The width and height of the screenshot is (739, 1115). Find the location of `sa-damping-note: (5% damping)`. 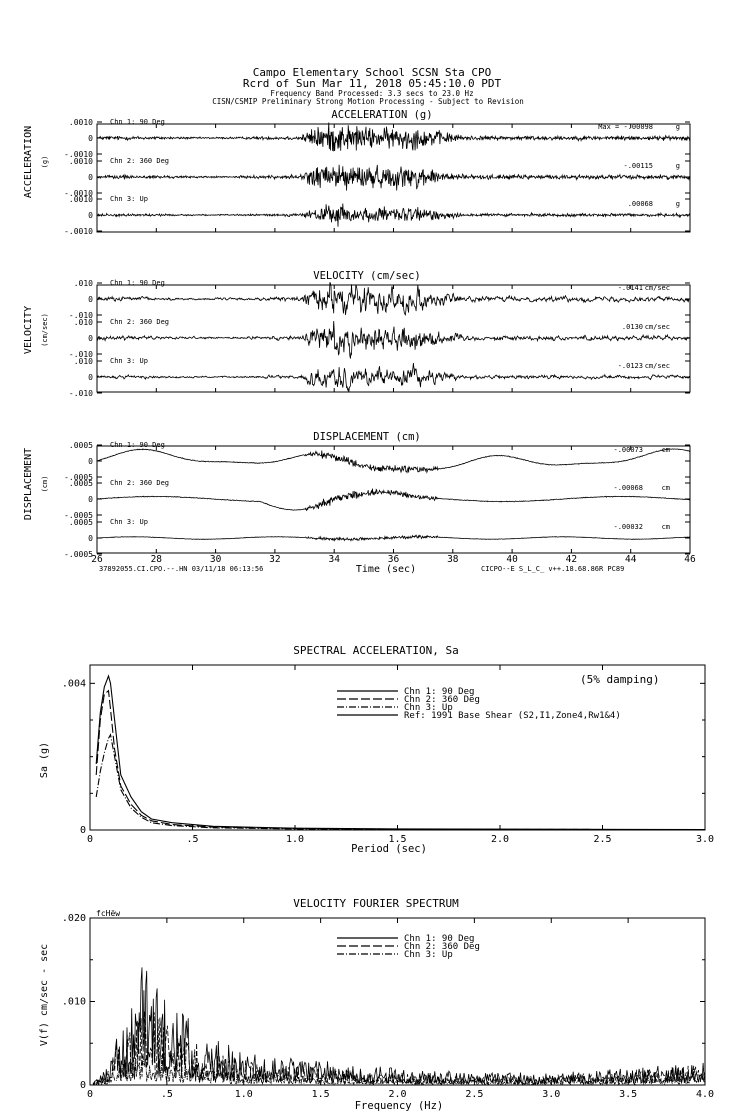

sa-damping-note: (5% damping) is located at coordinates (619, 679).